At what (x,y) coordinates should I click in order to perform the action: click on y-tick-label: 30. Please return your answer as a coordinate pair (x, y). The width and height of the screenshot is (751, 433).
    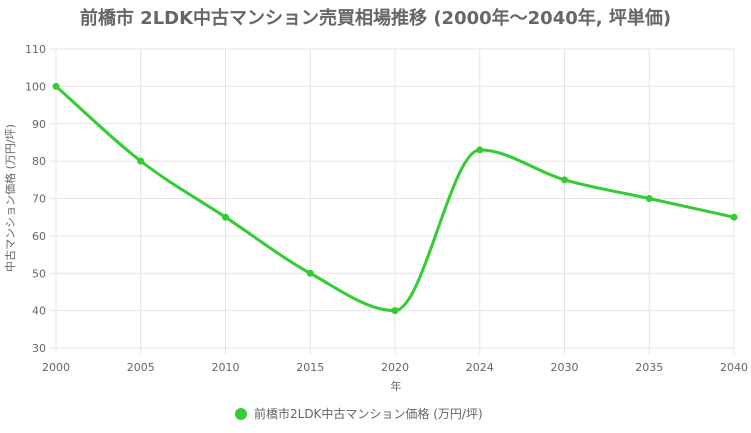
    Looking at the image, I should click on (39, 348).